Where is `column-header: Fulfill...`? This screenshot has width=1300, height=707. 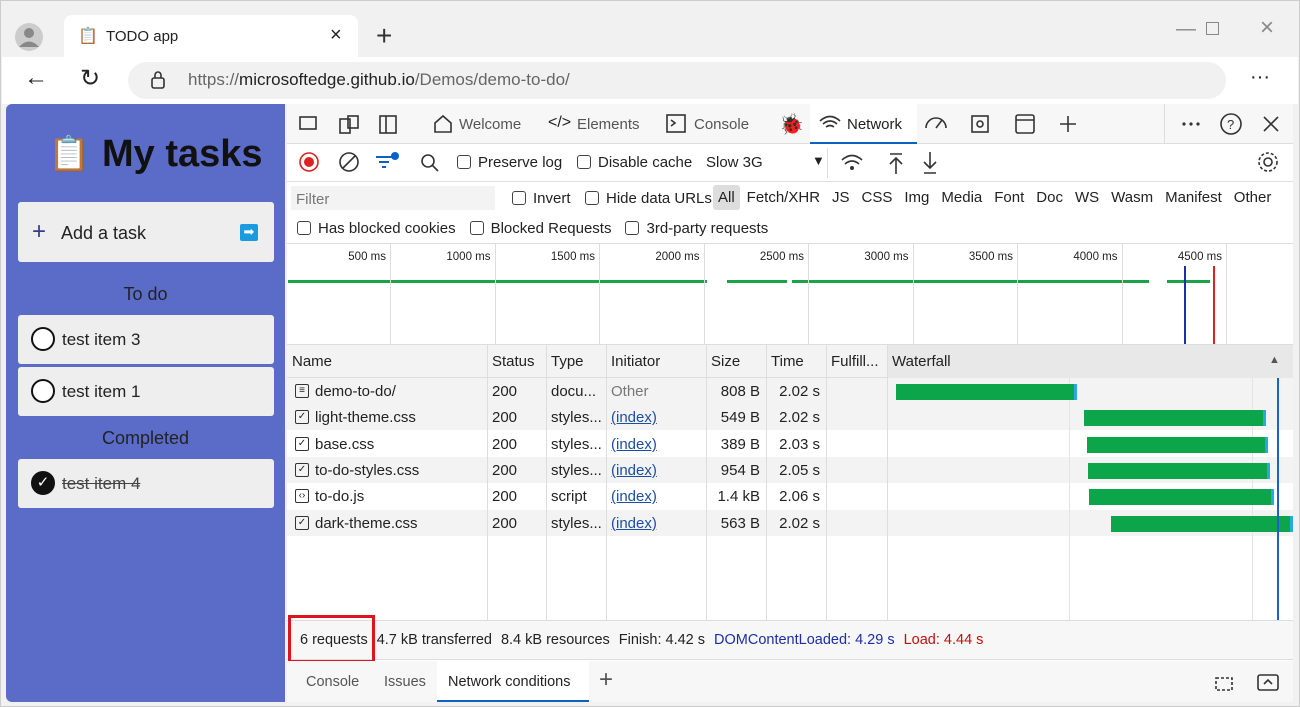 column-header: Fulfill... is located at coordinates (855, 361).